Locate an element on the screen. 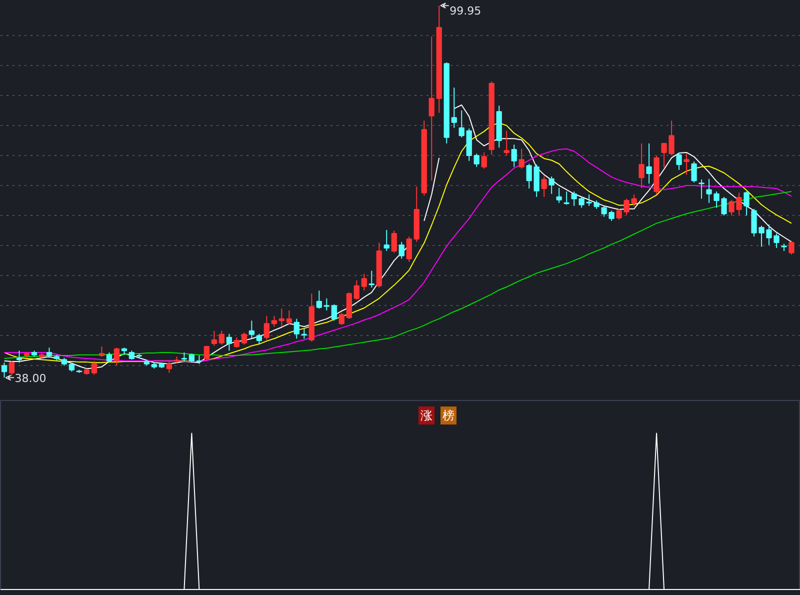 This screenshot has height=595, width=800. annotation: 38.00 is located at coordinates (30, 379).